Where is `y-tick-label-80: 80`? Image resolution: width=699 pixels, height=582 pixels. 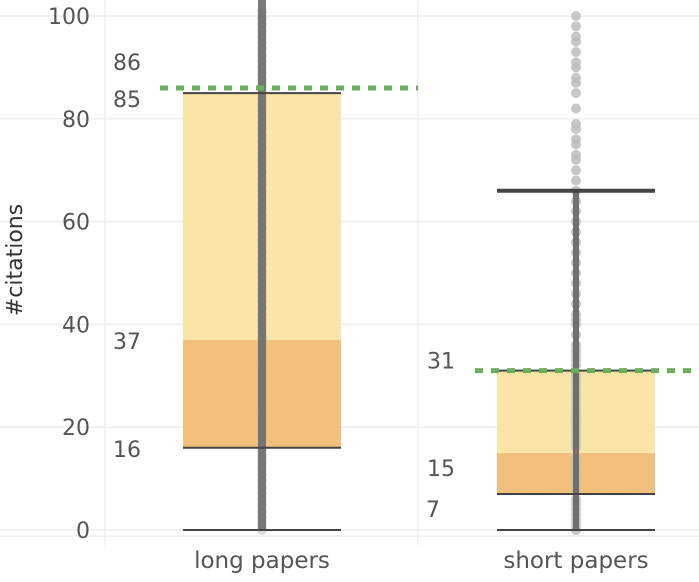 y-tick-label-80: 80 is located at coordinates (76, 120).